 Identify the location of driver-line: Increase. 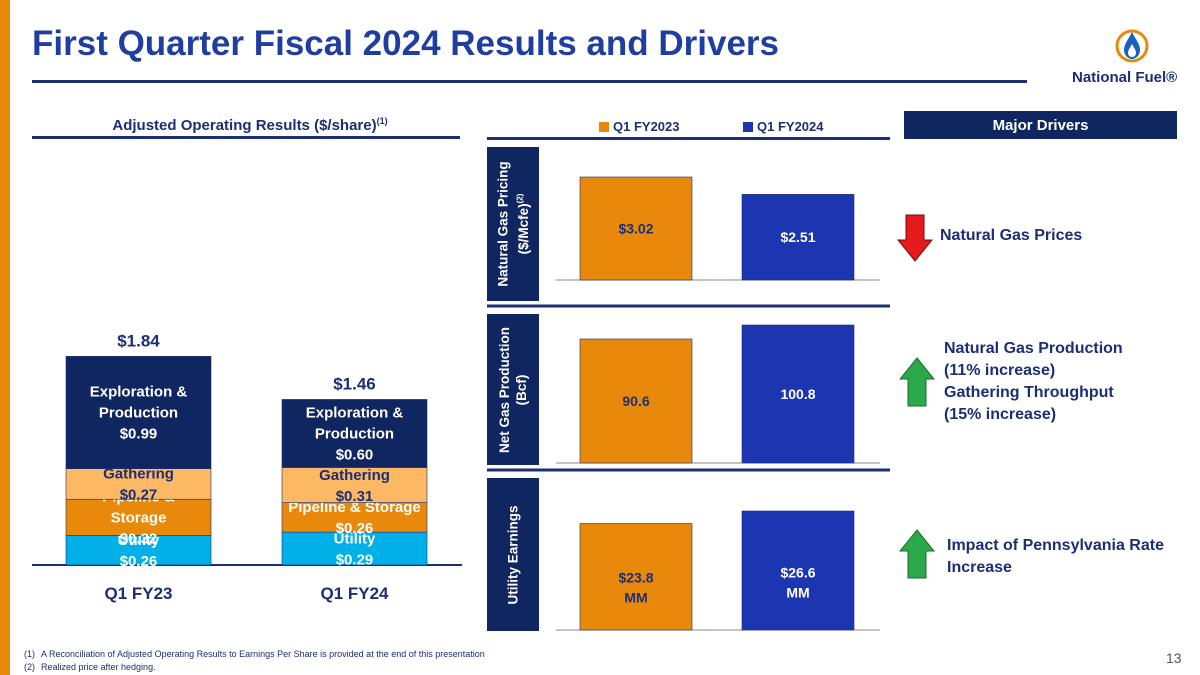
(979, 567).